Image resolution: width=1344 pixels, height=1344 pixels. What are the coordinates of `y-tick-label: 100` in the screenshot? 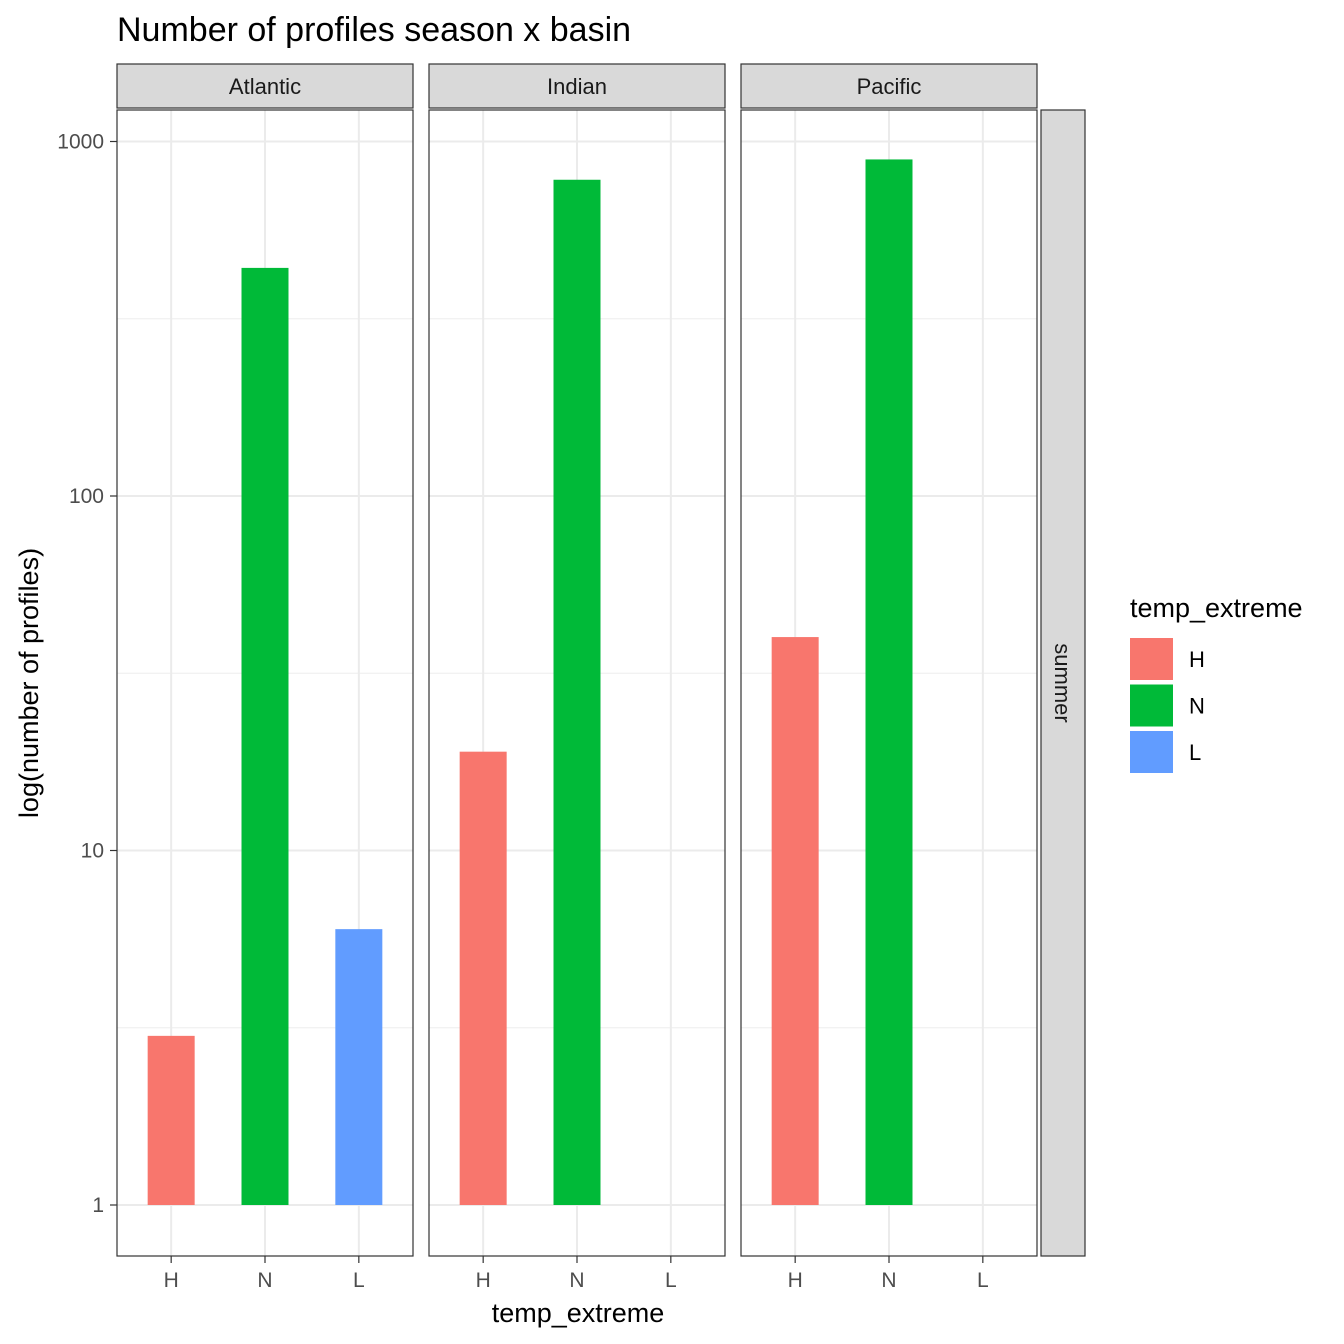 It's located at (86, 496).